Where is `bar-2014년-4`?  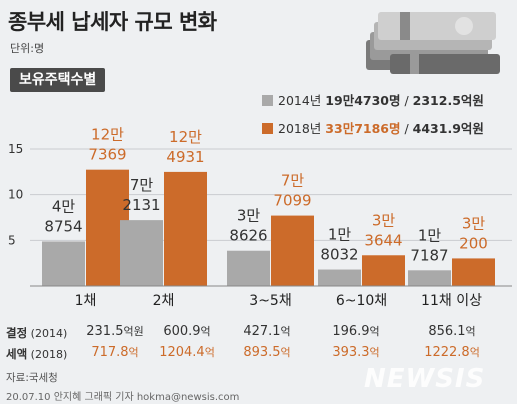
bar-2014년-4 is located at coordinates (339, 277).